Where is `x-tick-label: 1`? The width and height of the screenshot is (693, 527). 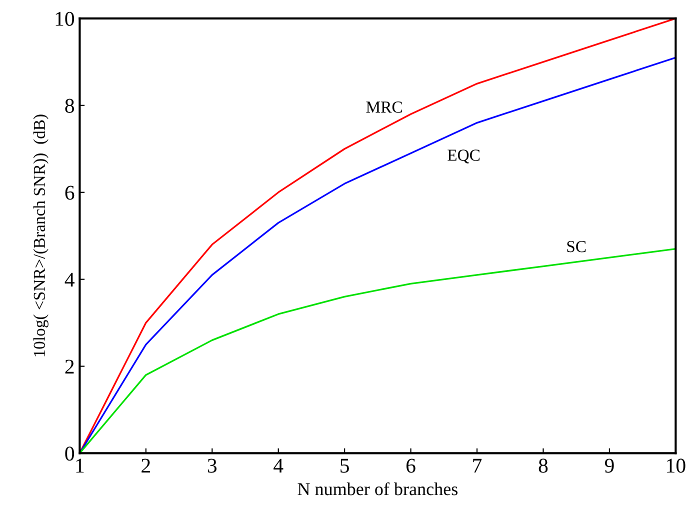 x-tick-label: 1 is located at coordinates (80, 465).